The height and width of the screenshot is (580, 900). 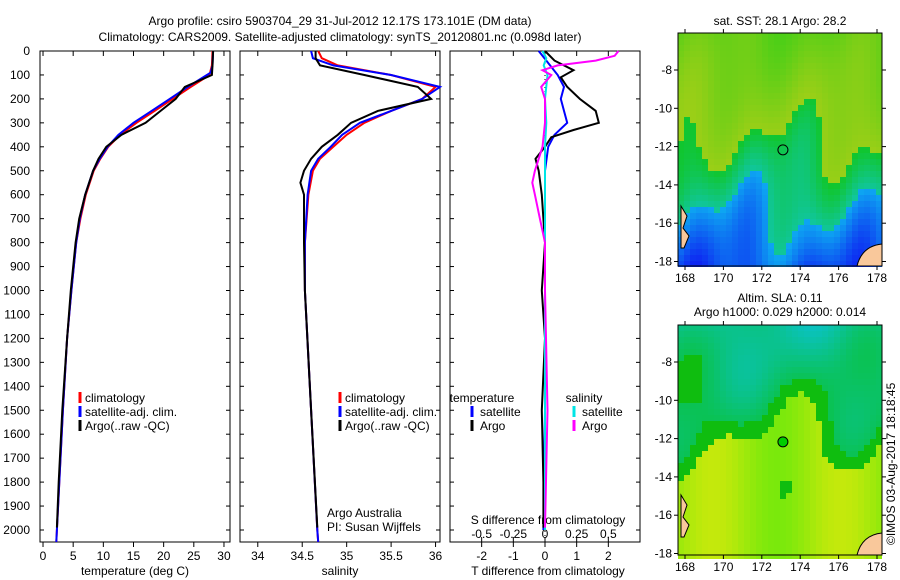 What do you see at coordinates (20, 267) in the screenshot?
I see `depth-tick-label: 900` at bounding box center [20, 267].